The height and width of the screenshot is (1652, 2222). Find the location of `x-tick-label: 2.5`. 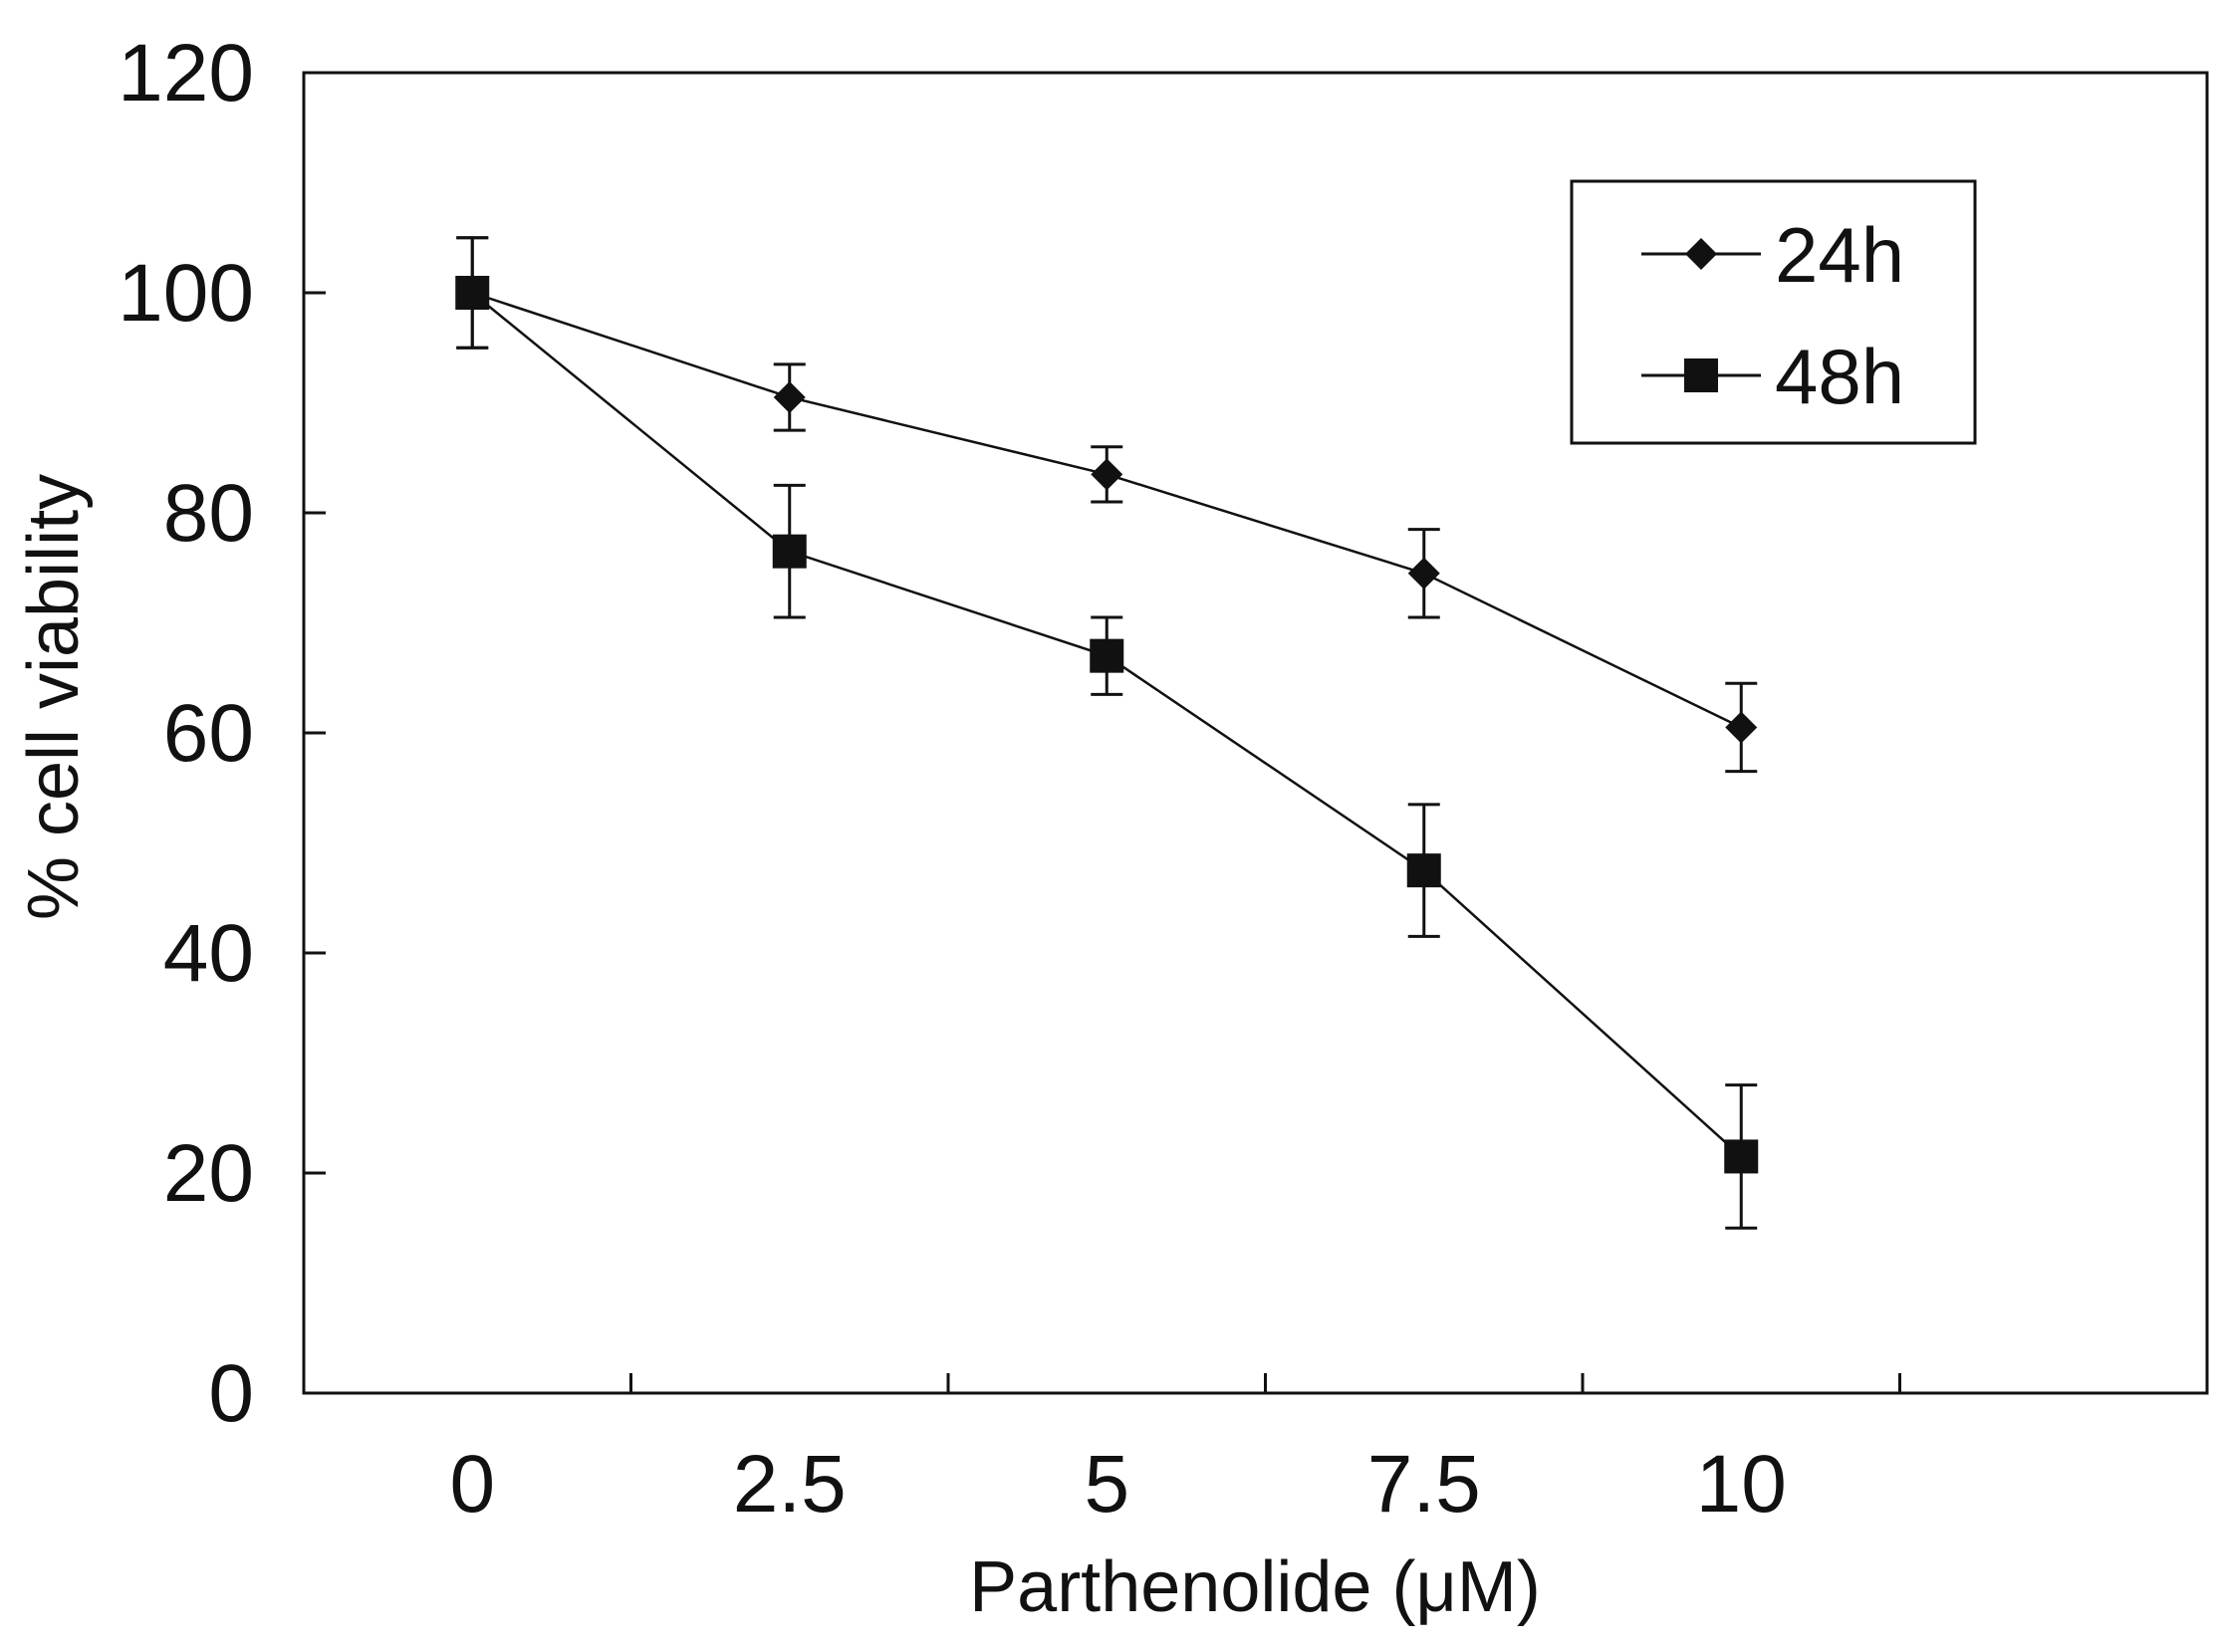

x-tick-label: 2.5 is located at coordinates (790, 1484).